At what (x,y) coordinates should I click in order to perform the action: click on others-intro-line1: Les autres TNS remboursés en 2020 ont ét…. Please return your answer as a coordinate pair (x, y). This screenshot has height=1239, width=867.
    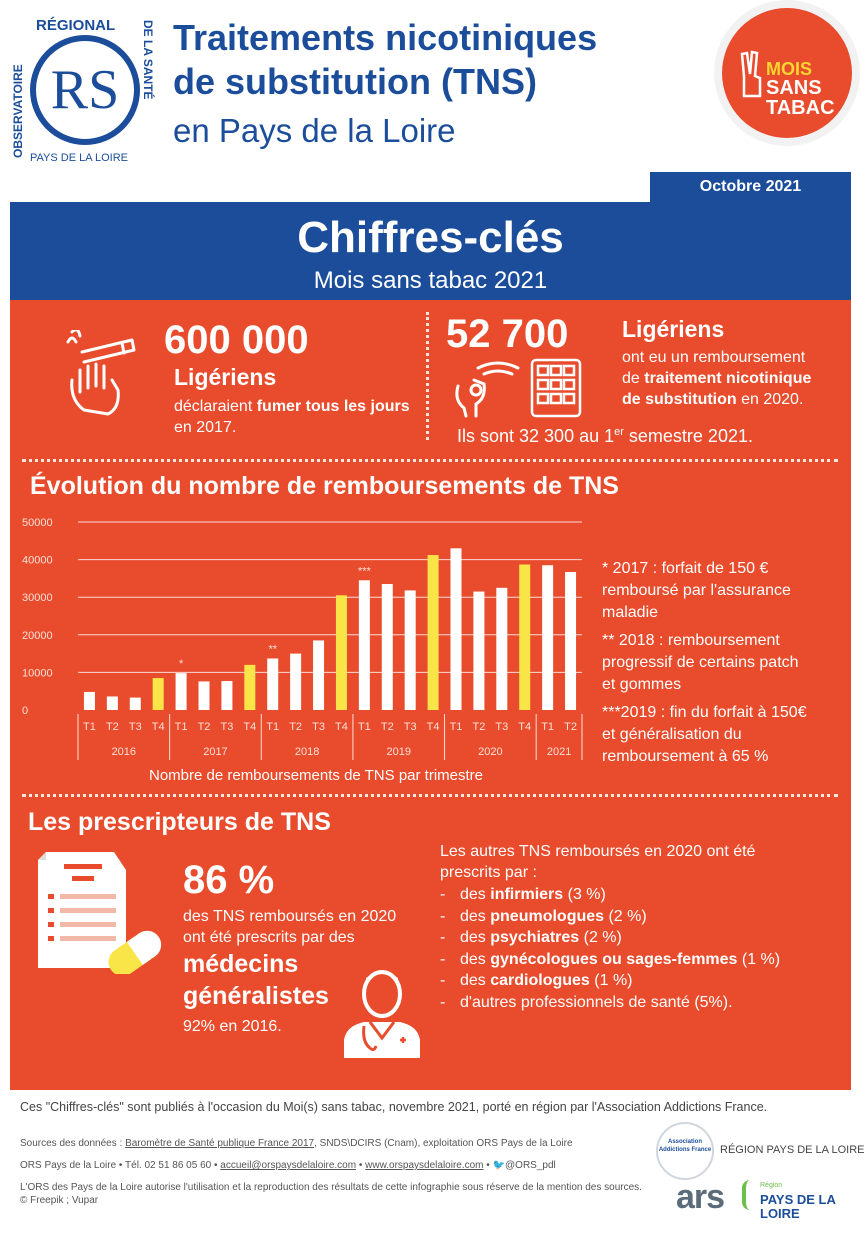
    Looking at the image, I should click on (598, 851).